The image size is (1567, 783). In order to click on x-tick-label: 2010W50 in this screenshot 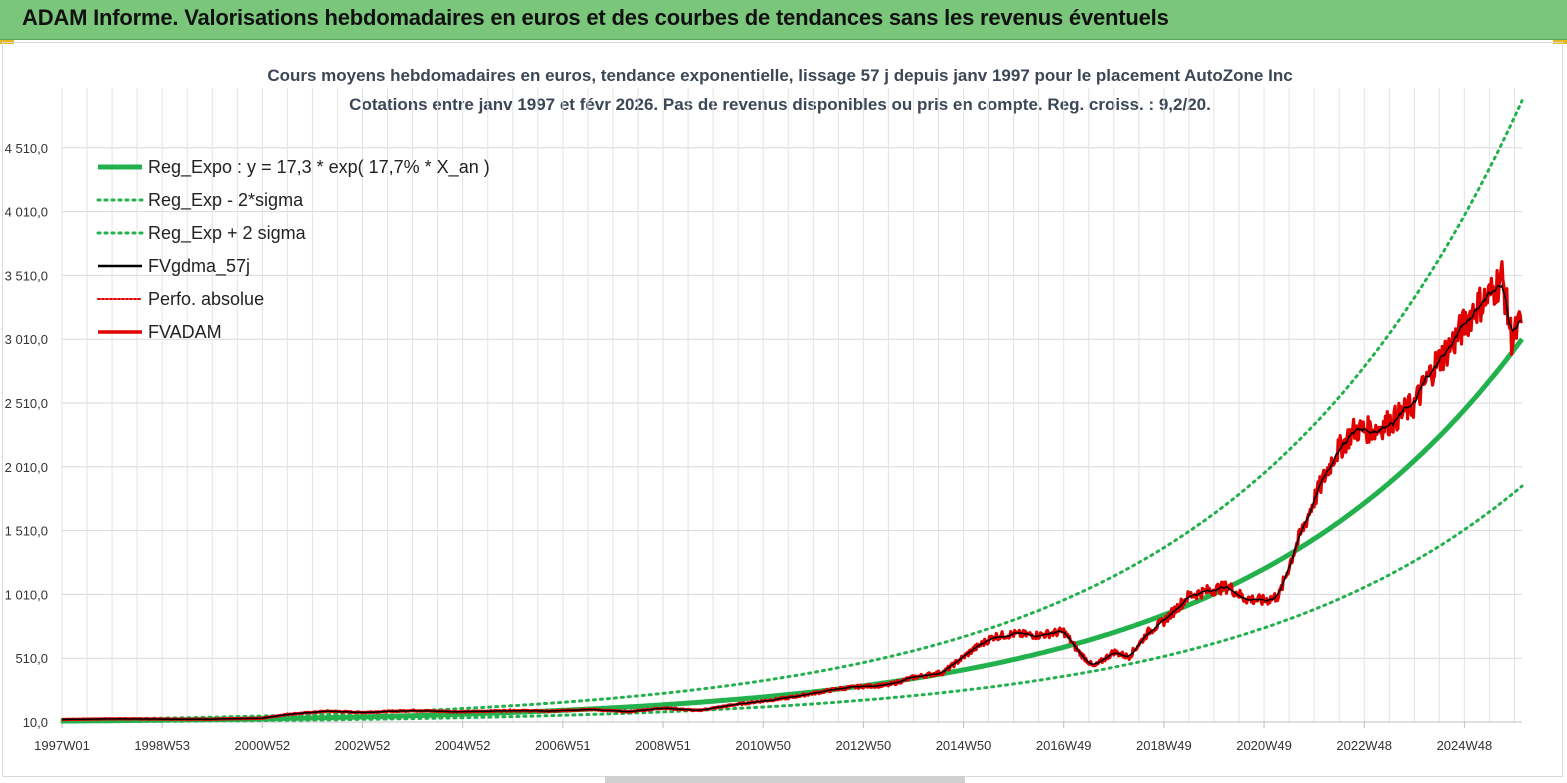, I will do `click(763, 745)`.